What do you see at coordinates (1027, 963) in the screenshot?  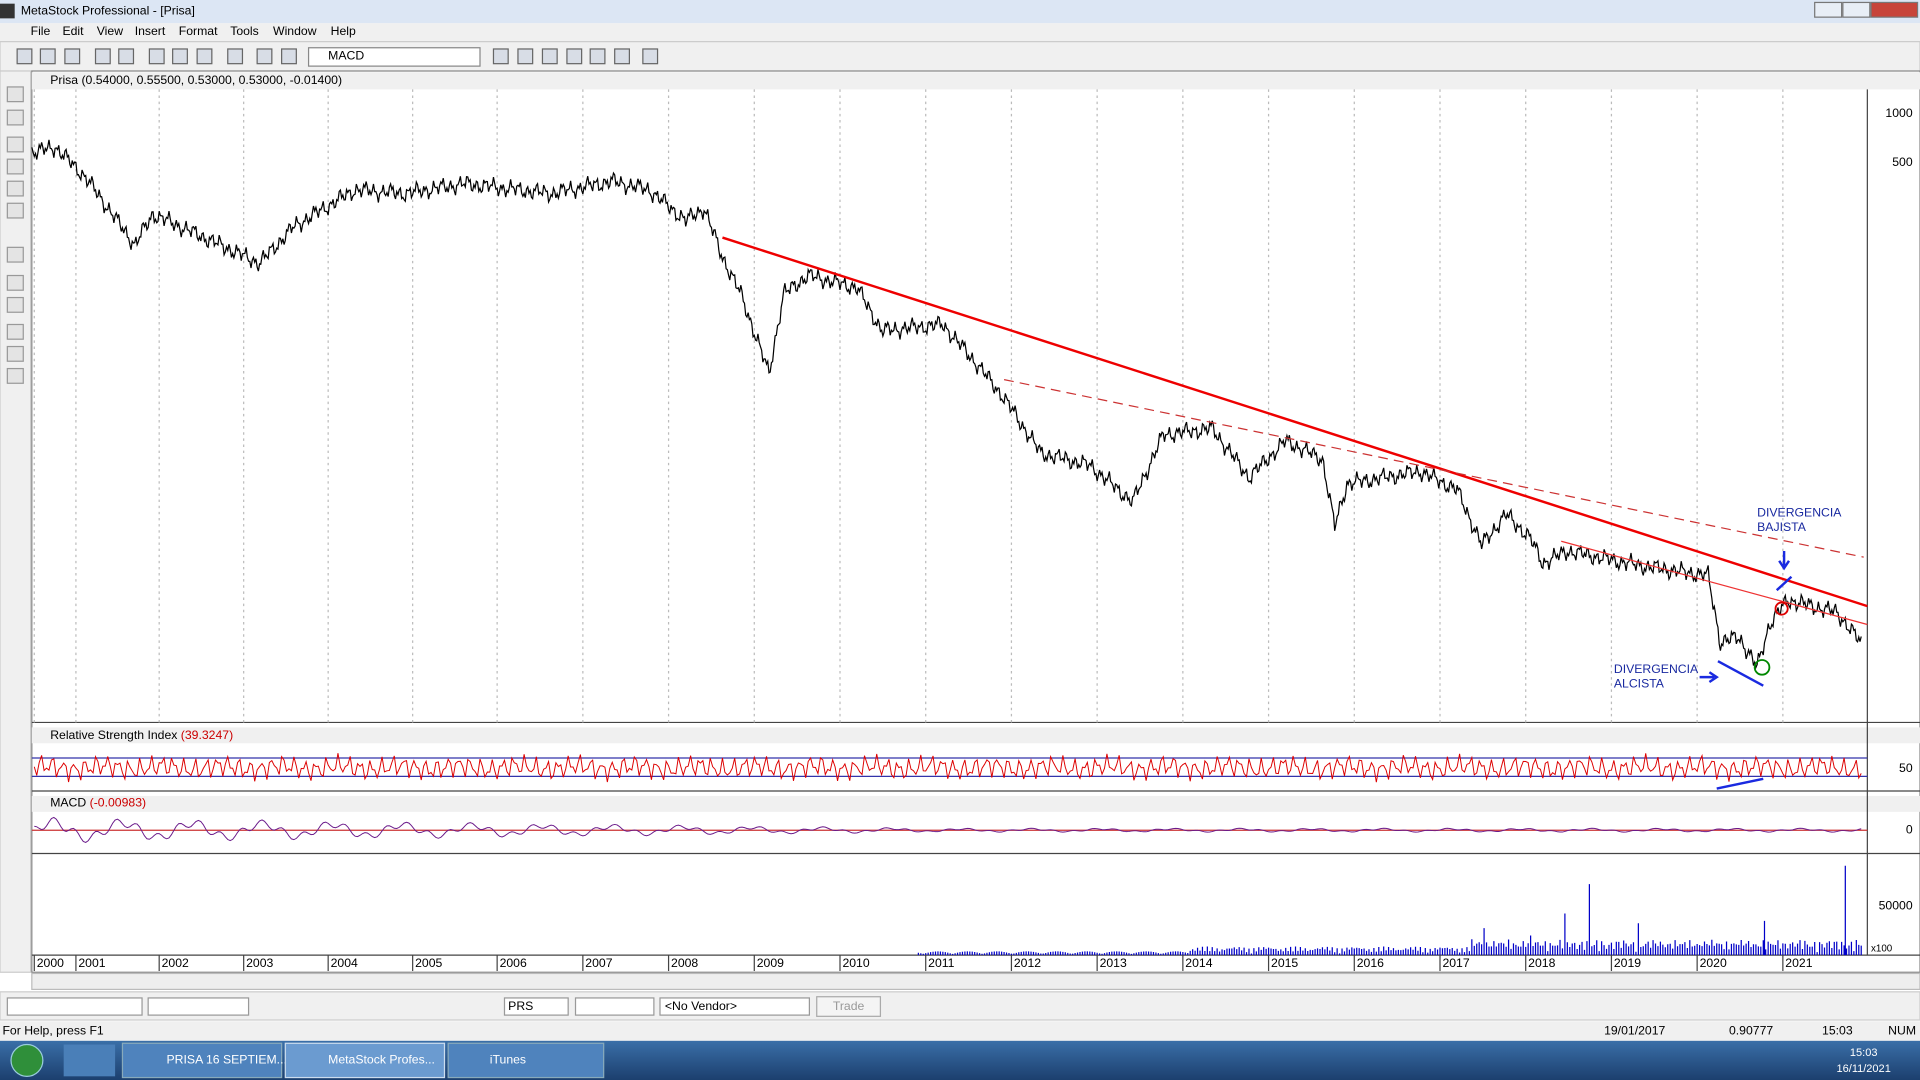 I see `year-label: 2012` at bounding box center [1027, 963].